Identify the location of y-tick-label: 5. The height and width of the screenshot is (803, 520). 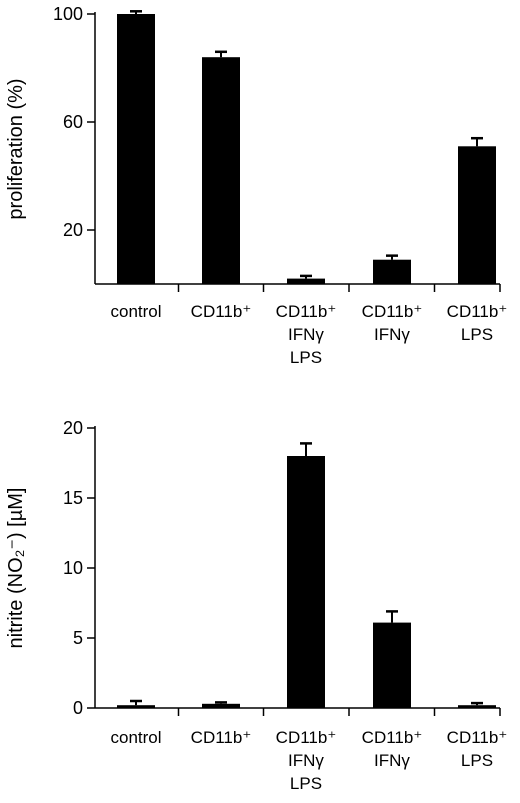
(78, 638).